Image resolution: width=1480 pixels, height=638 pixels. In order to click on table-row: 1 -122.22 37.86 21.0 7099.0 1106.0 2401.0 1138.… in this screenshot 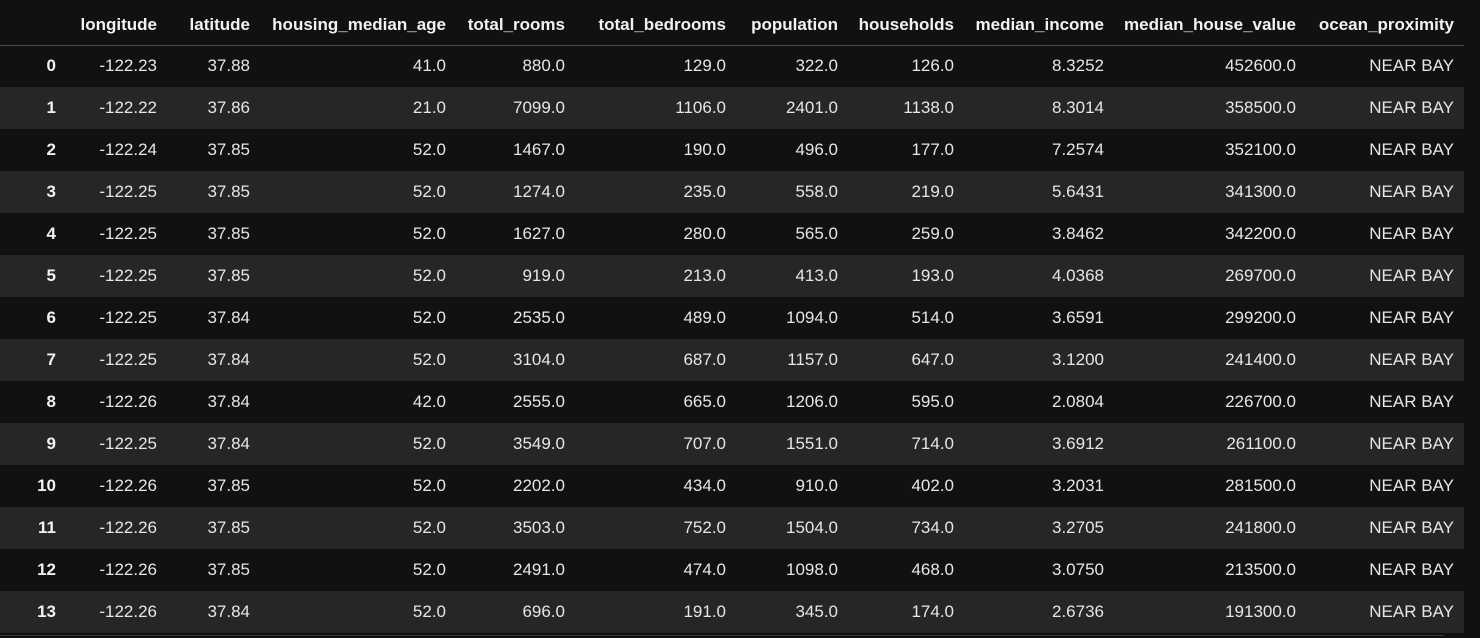, I will do `click(732, 108)`.